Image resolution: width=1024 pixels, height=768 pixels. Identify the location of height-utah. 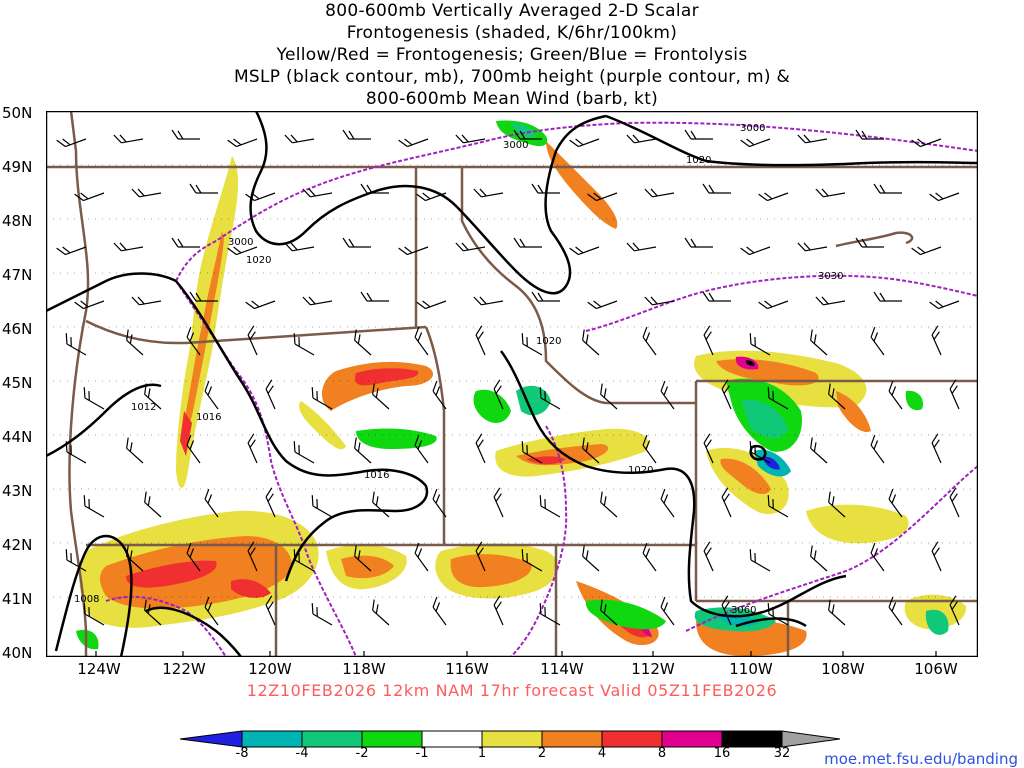
(539, 541).